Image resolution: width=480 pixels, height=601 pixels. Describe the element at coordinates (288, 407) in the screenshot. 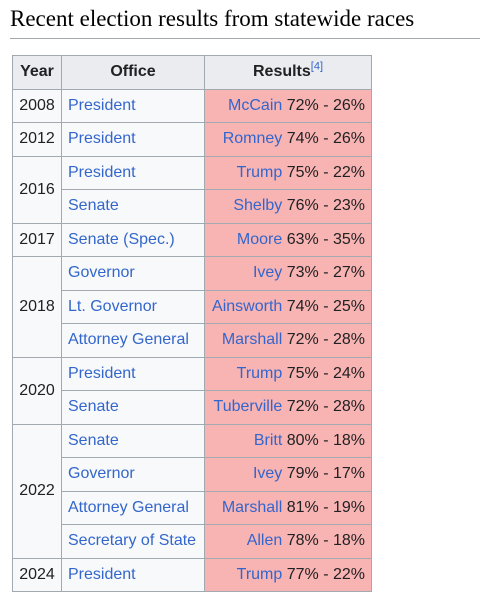

I see `result-cell: Tuberville 72% - 28%` at that location.